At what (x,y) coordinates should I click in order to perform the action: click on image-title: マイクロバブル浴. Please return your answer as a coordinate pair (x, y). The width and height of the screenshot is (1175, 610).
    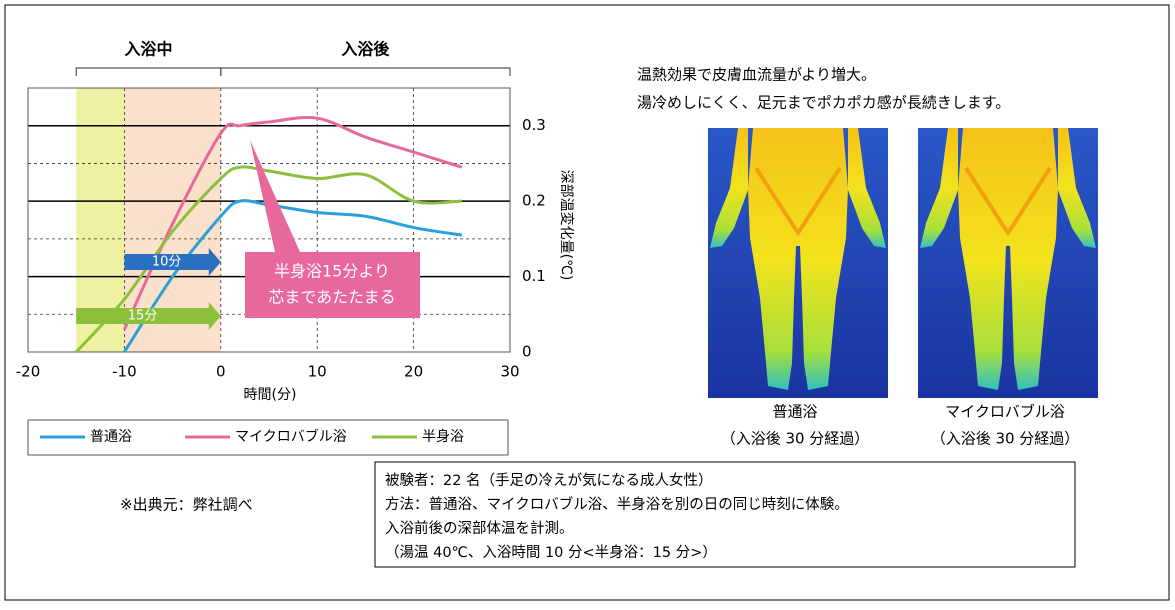
    Looking at the image, I should click on (1005, 412).